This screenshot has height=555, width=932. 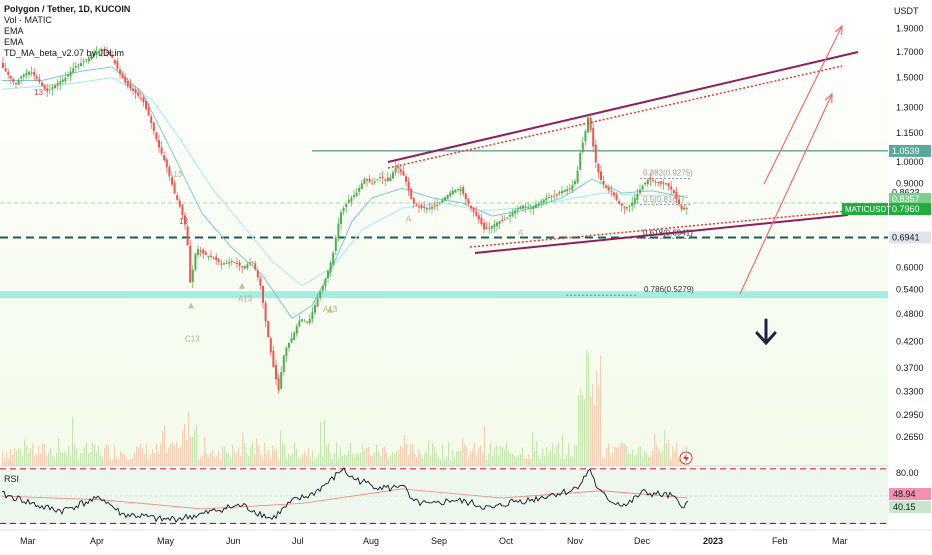 I want to click on channel-upper-dotted-line, so click(x=615, y=117).